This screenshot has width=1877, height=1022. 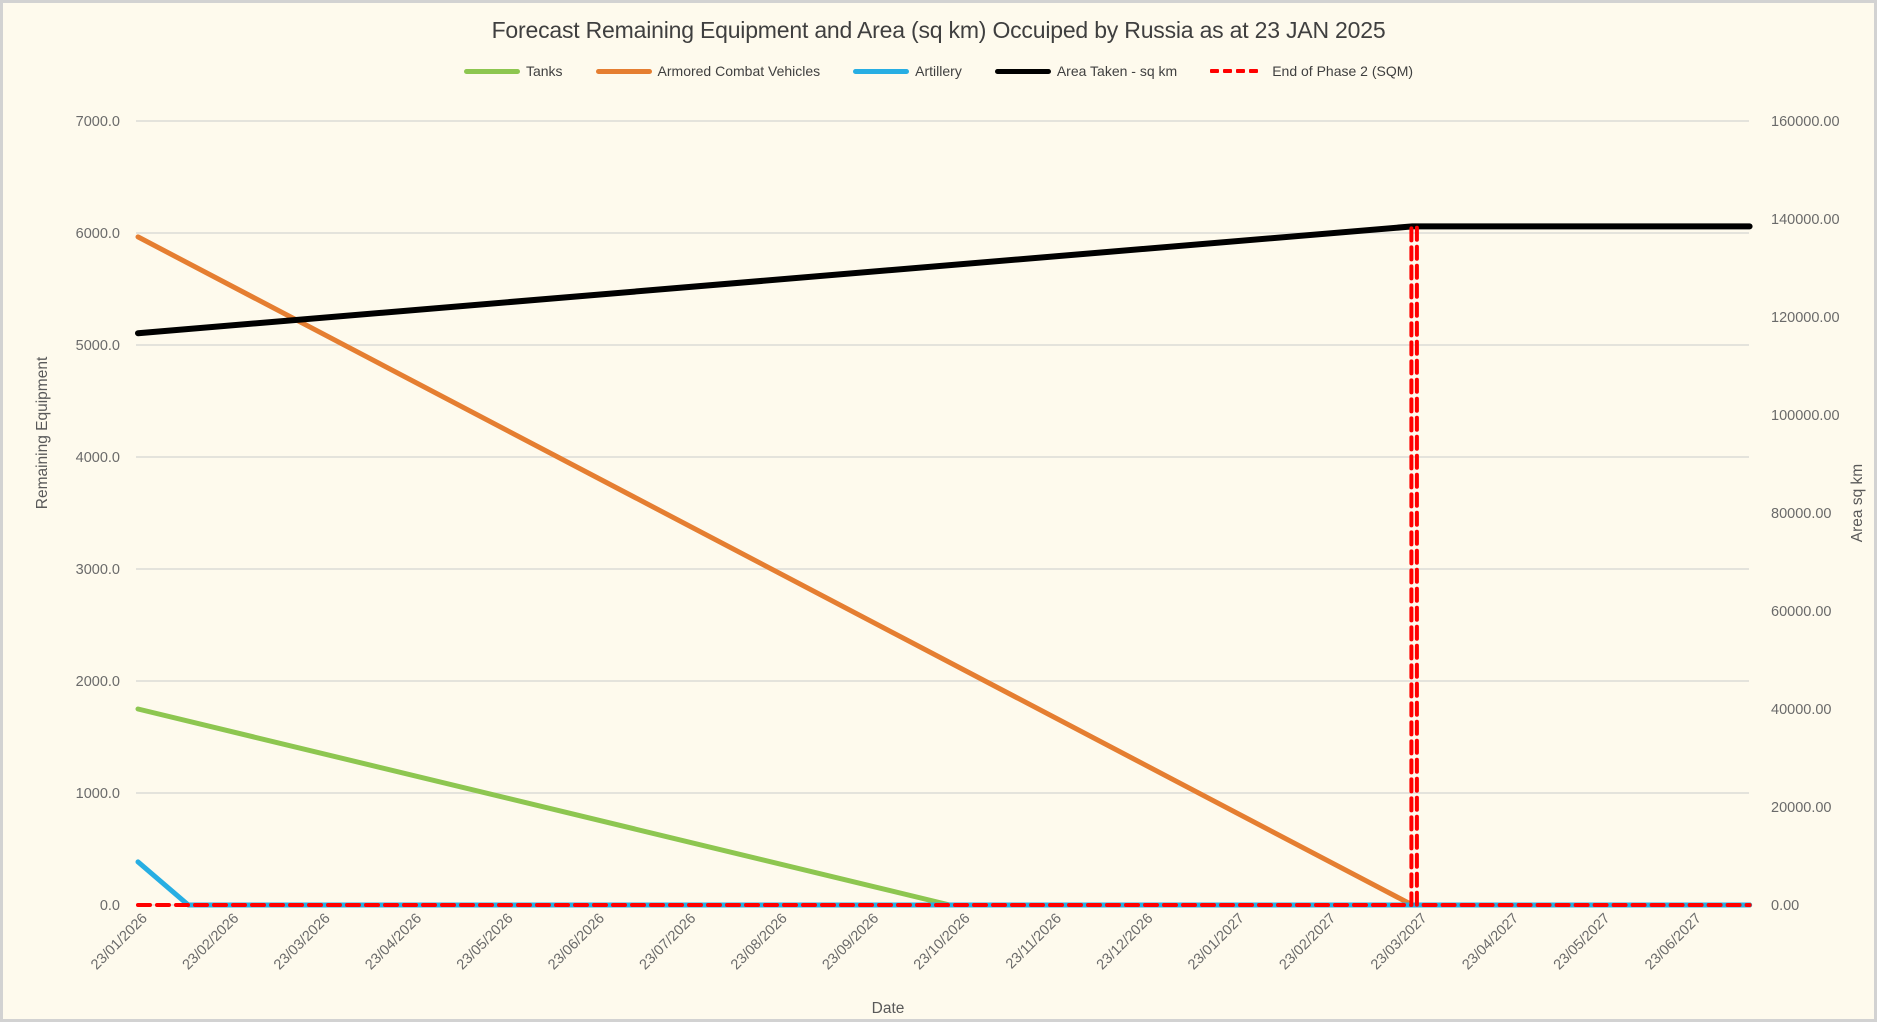 I want to click on legend-label: Artillery, so click(x=938, y=71).